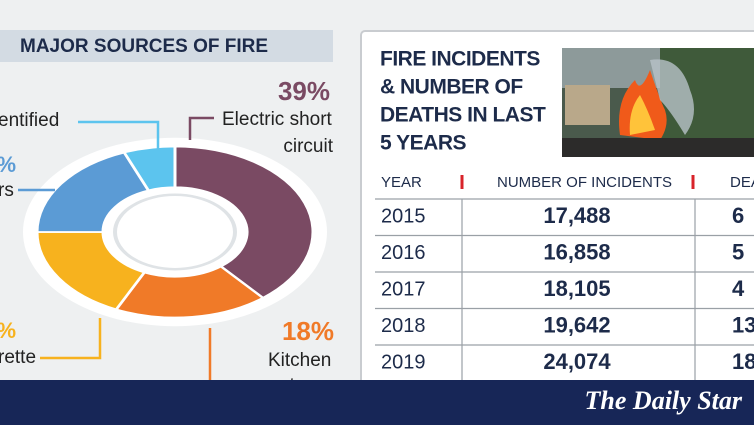 This screenshot has height=425, width=754. I want to click on table-cell: 17,488, so click(576, 215).